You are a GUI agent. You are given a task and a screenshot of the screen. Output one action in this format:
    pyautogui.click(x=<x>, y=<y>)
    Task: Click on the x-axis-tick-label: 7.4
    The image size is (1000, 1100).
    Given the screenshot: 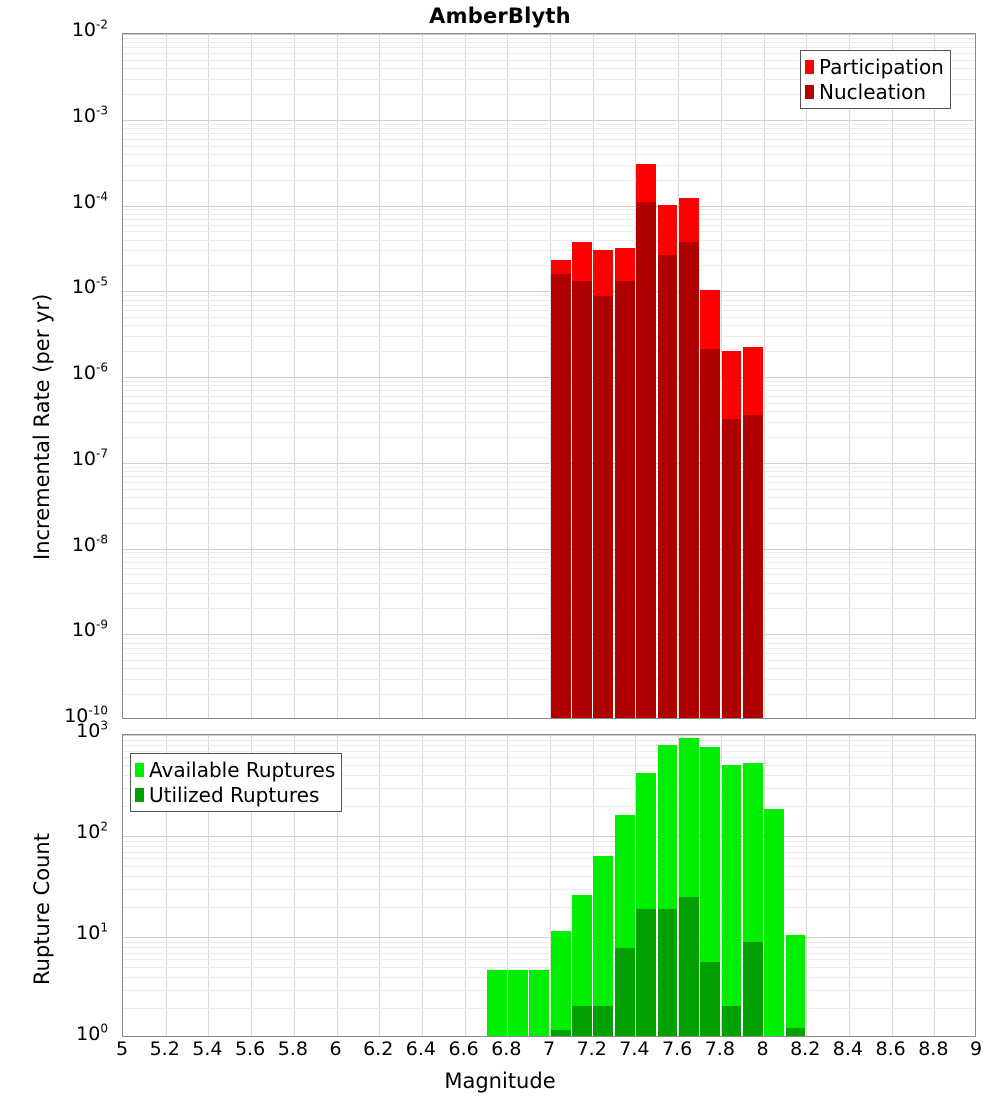 What is the action you would take?
    pyautogui.click(x=634, y=1049)
    